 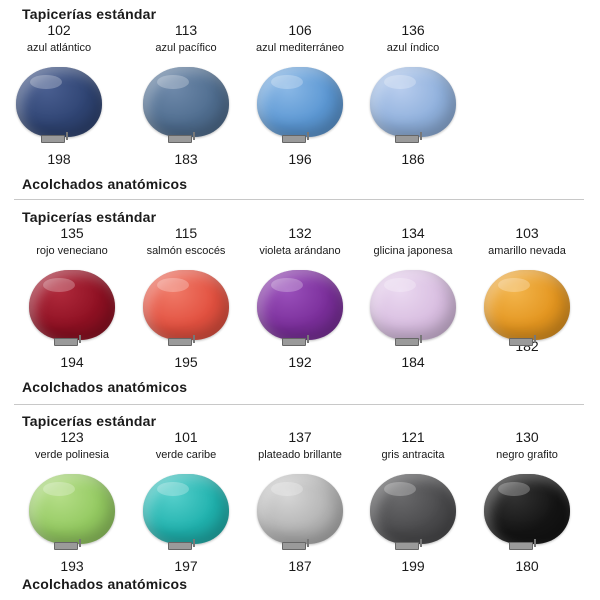 What do you see at coordinates (72, 437) in the screenshot?
I see `swatch-code: 123` at bounding box center [72, 437].